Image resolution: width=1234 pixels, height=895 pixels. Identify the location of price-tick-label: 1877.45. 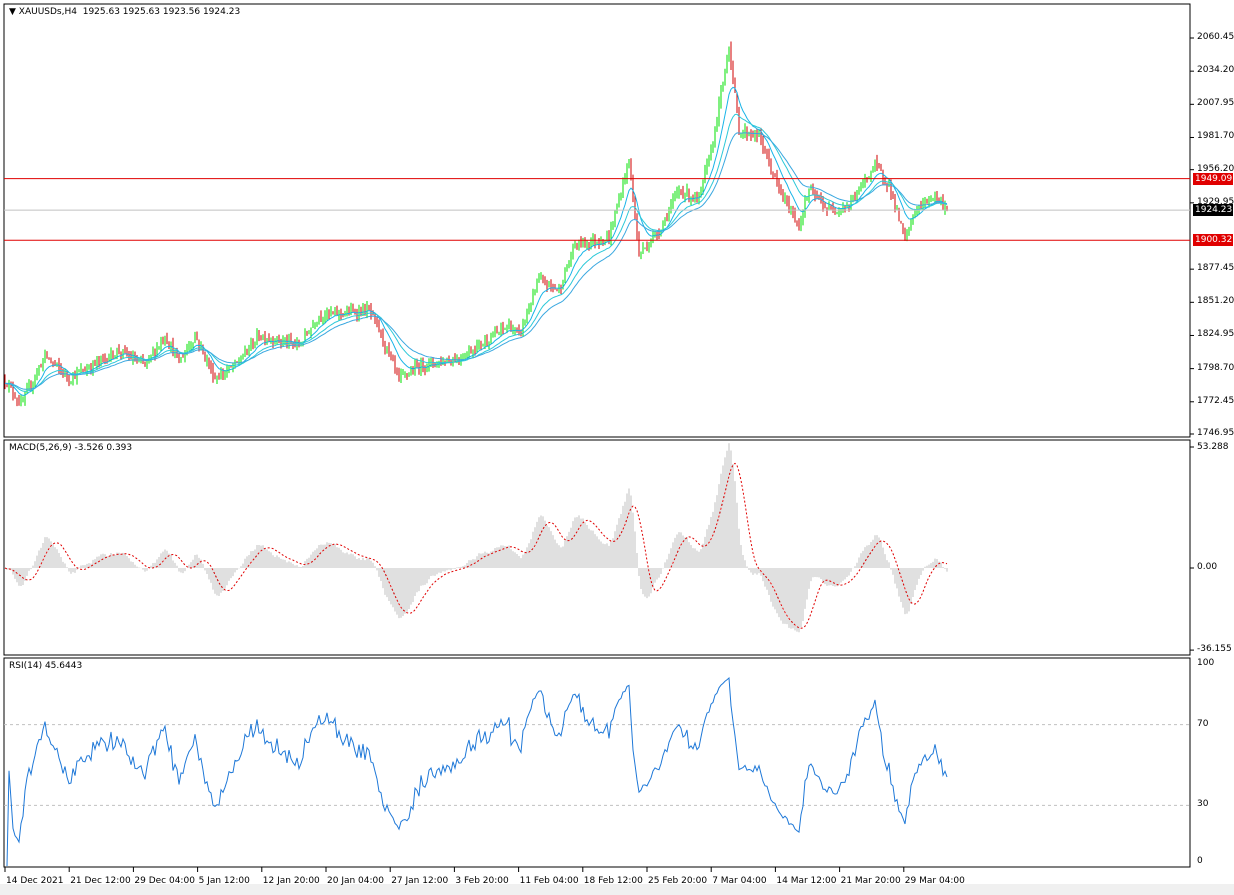
(1215, 268).